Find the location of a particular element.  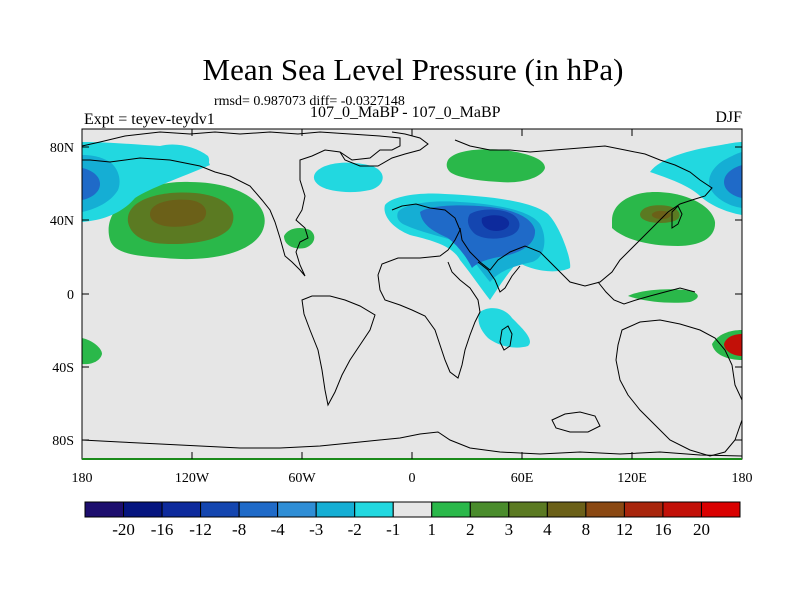

season-label: DJF is located at coordinates (728, 117).